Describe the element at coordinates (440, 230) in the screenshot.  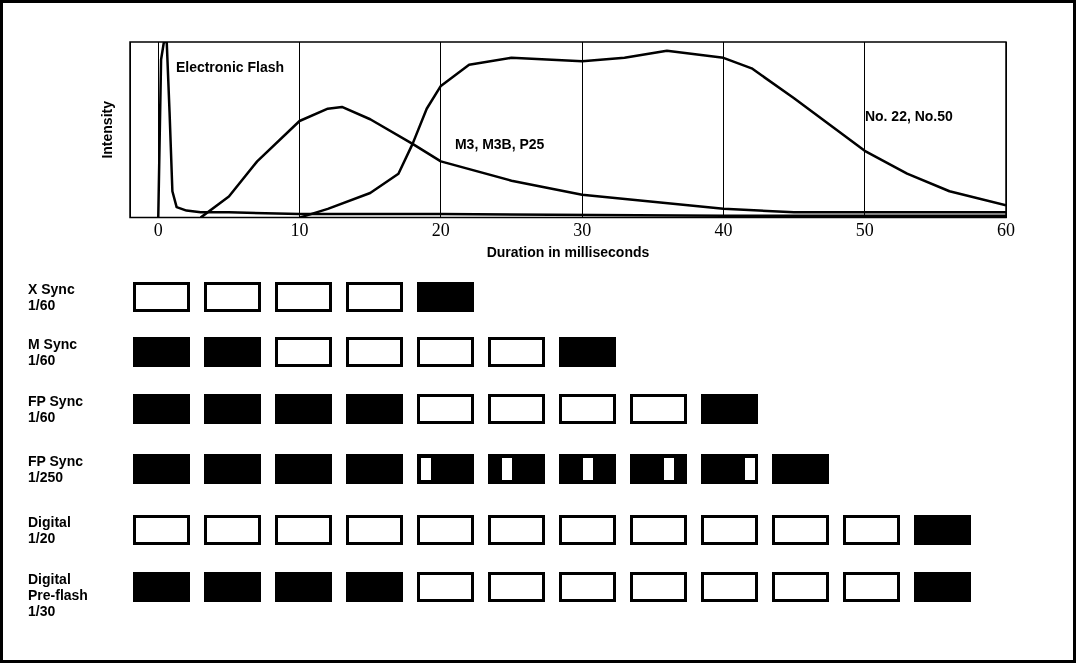
I see `x-tick-label: 20` at that location.